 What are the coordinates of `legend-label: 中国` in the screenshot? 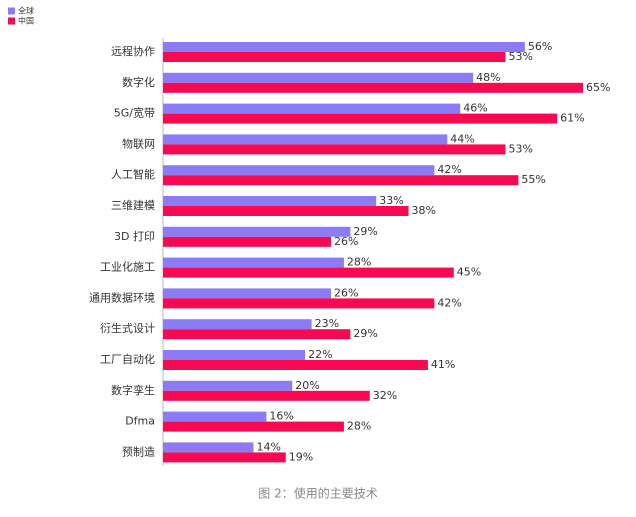 It's located at (26, 21).